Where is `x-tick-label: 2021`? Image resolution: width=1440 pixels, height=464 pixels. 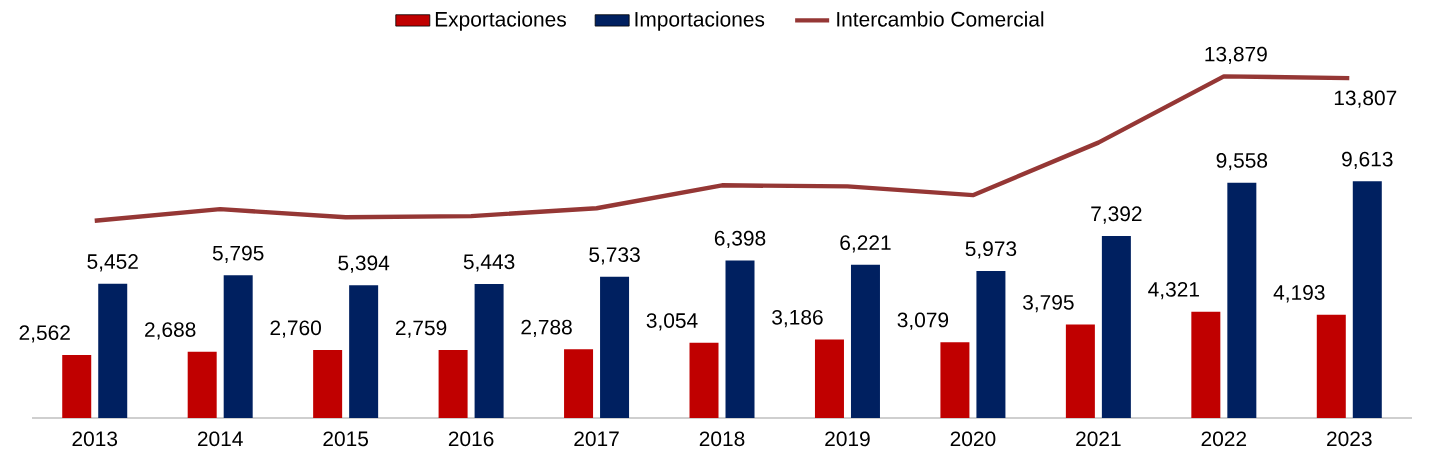
x-tick-label: 2021 is located at coordinates (1098, 439).